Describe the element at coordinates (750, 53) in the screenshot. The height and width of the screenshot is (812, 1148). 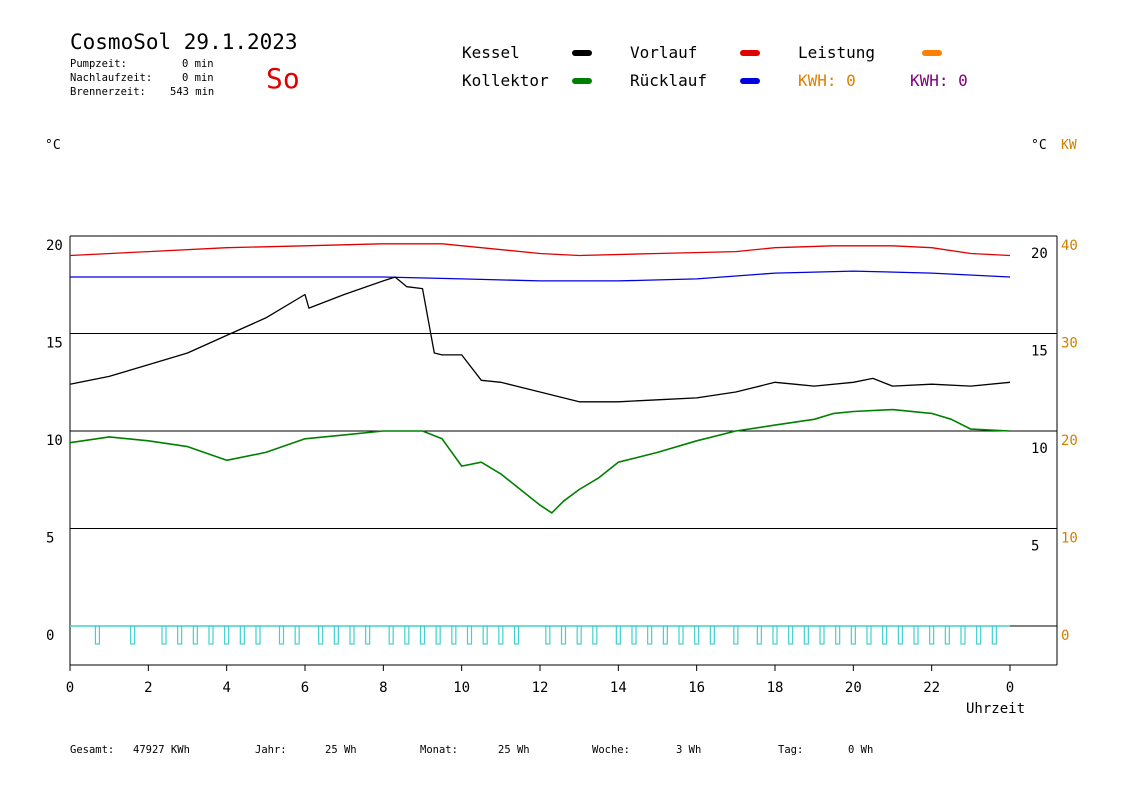
I see `legend-vorlauf-swatch` at that location.